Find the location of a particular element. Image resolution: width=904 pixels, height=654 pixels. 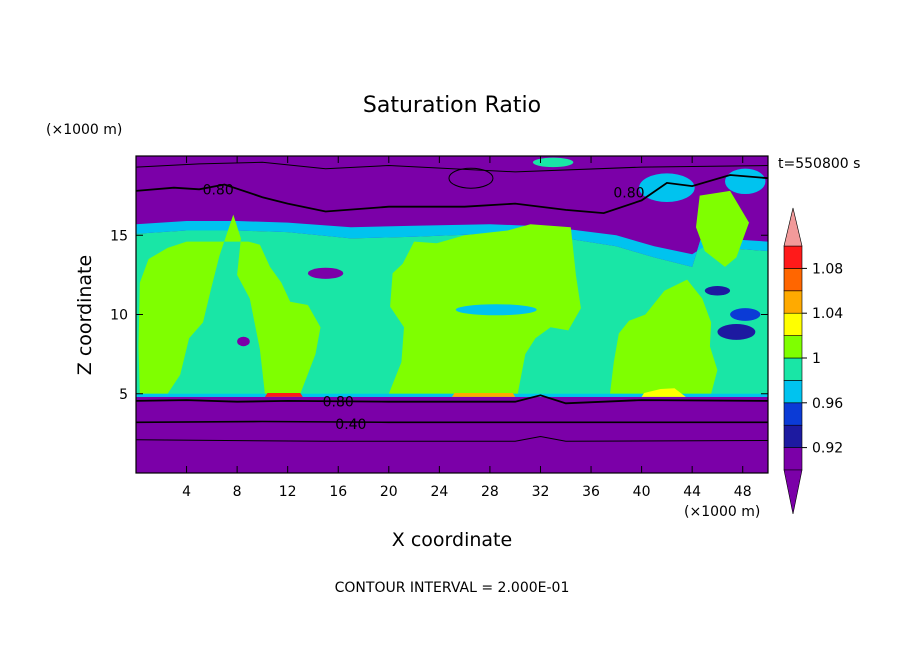

x-tick-label: 8 is located at coordinates (237, 492).